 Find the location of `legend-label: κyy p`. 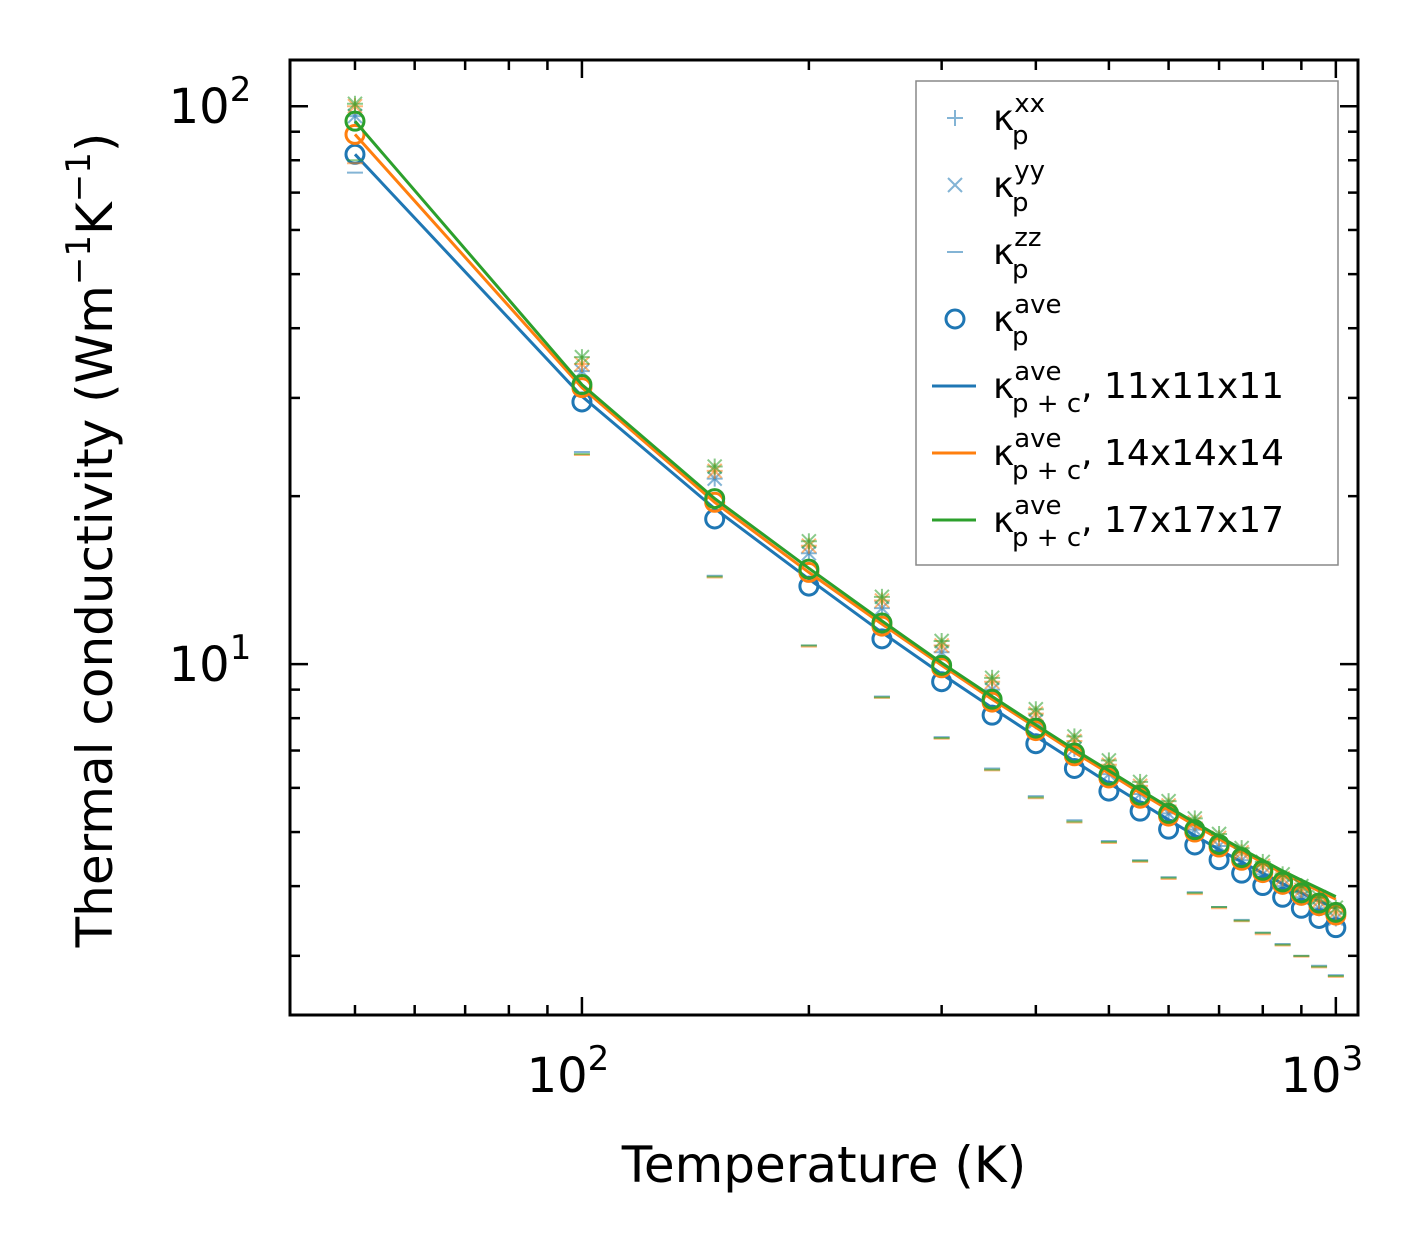

legend-label: κyy p is located at coordinates (1019, 187).